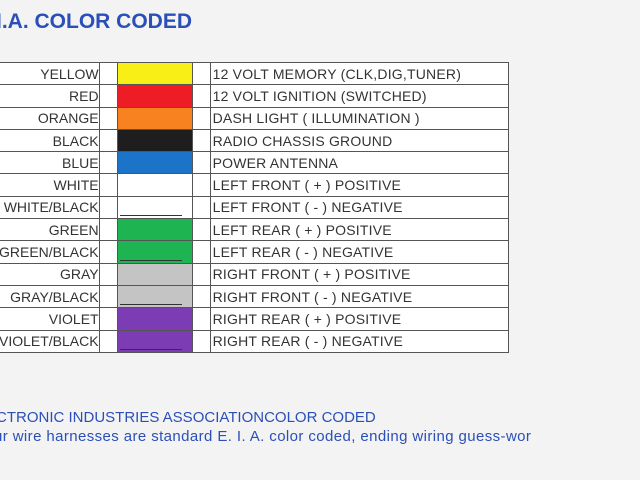  I want to click on wire-function: RIGHT REAR ( - ) NEGATIVE, so click(359, 341).